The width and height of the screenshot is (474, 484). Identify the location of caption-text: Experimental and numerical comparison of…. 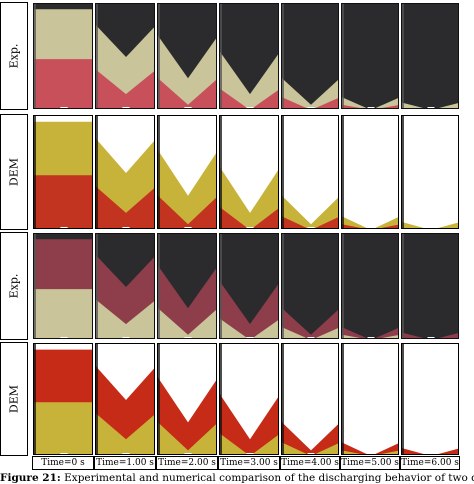
(269, 478).